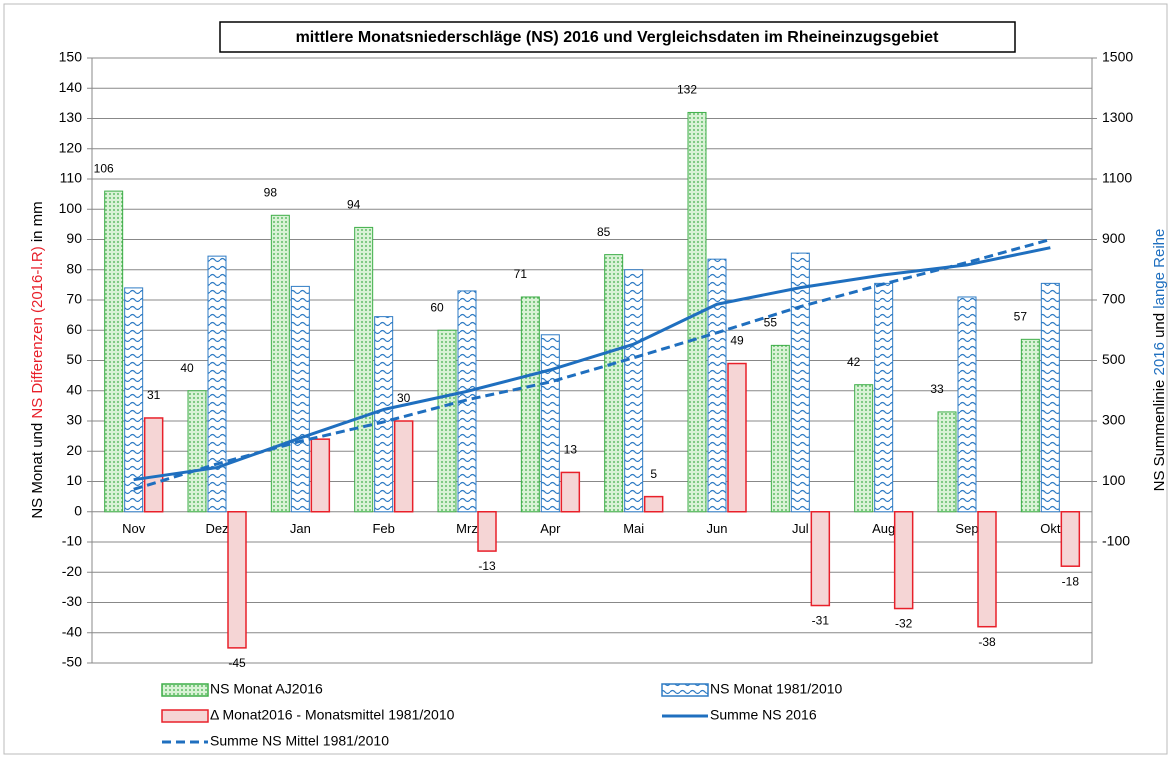 The height and width of the screenshot is (758, 1171). Describe the element at coordinates (1050, 528) in the screenshot. I see `x-tick-label: Okt` at that location.